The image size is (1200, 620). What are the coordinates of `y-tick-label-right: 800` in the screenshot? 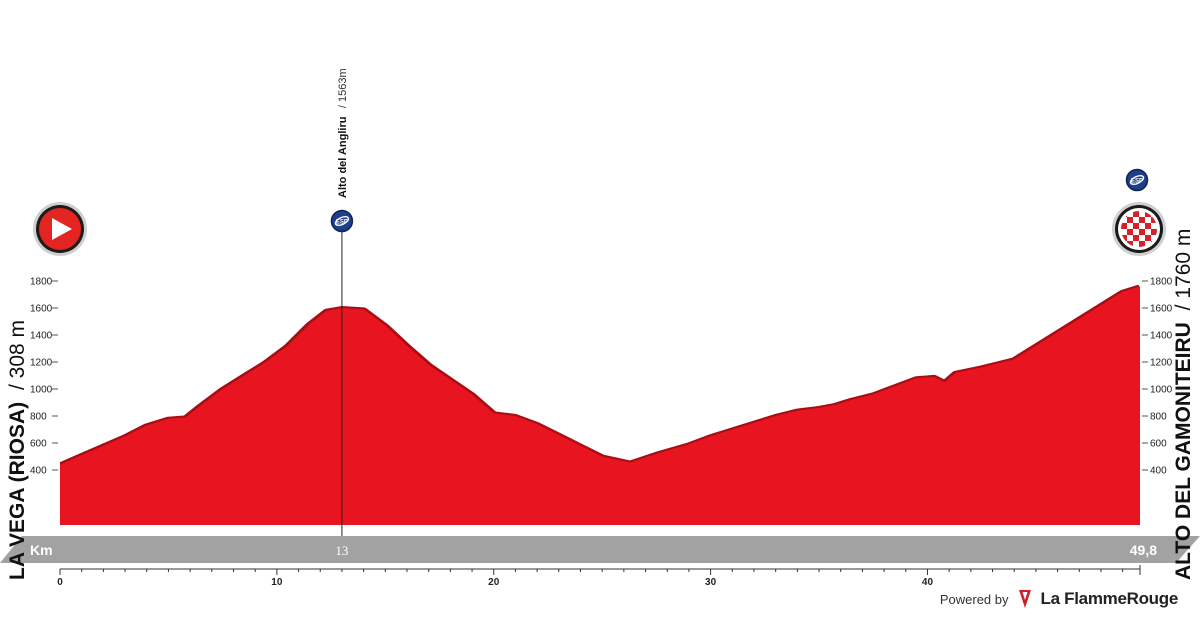 It's located at (1158, 417).